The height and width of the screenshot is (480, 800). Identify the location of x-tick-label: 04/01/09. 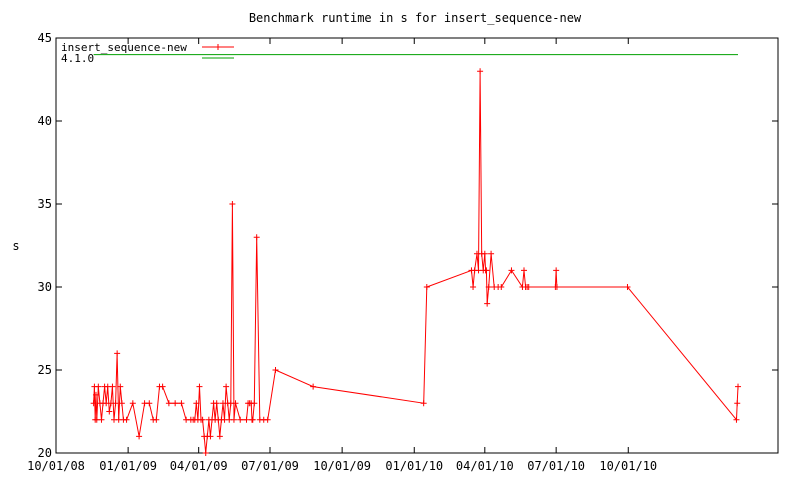
(199, 466).